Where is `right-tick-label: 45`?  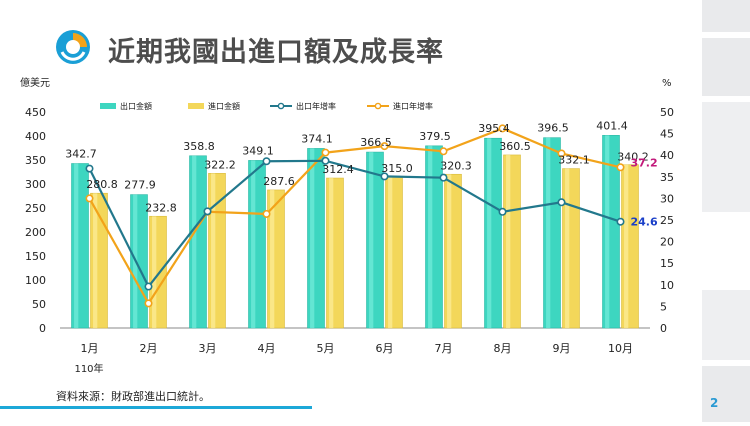
right-tick-label: 45 is located at coordinates (667, 134).